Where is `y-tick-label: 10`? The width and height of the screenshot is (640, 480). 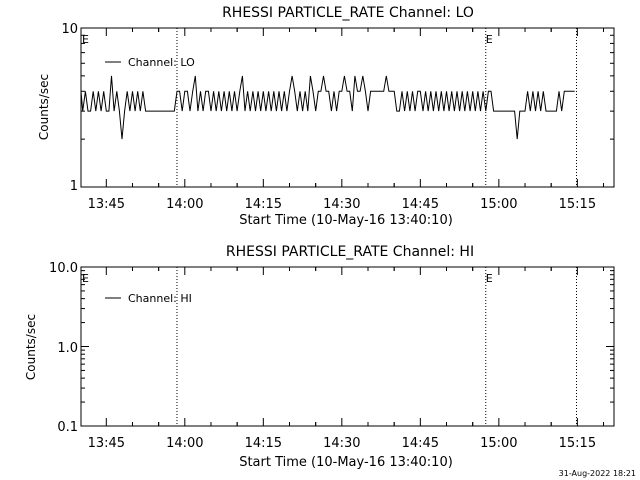 y-tick-label: 10 is located at coordinates (69, 29).